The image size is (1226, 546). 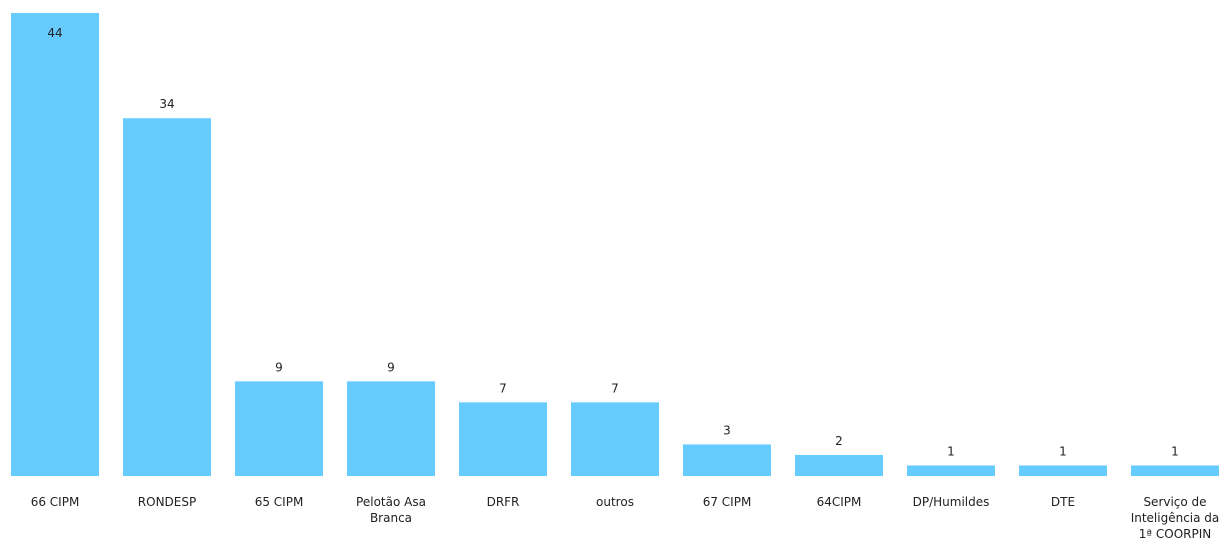 What do you see at coordinates (727, 430) in the screenshot?
I see `data-label-6: 3` at bounding box center [727, 430].